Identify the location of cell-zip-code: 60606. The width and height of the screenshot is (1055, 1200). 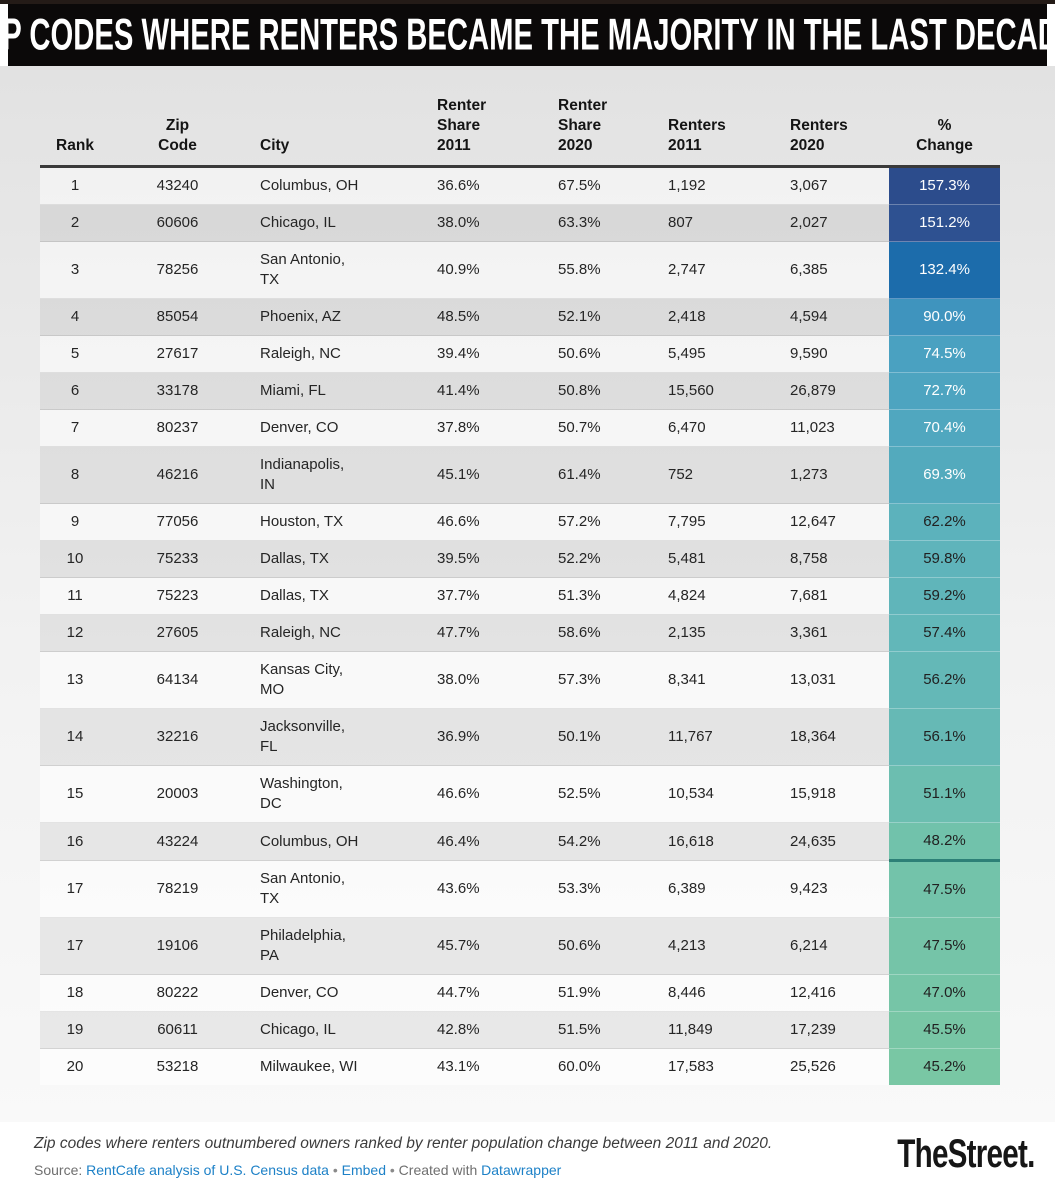
(177, 223).